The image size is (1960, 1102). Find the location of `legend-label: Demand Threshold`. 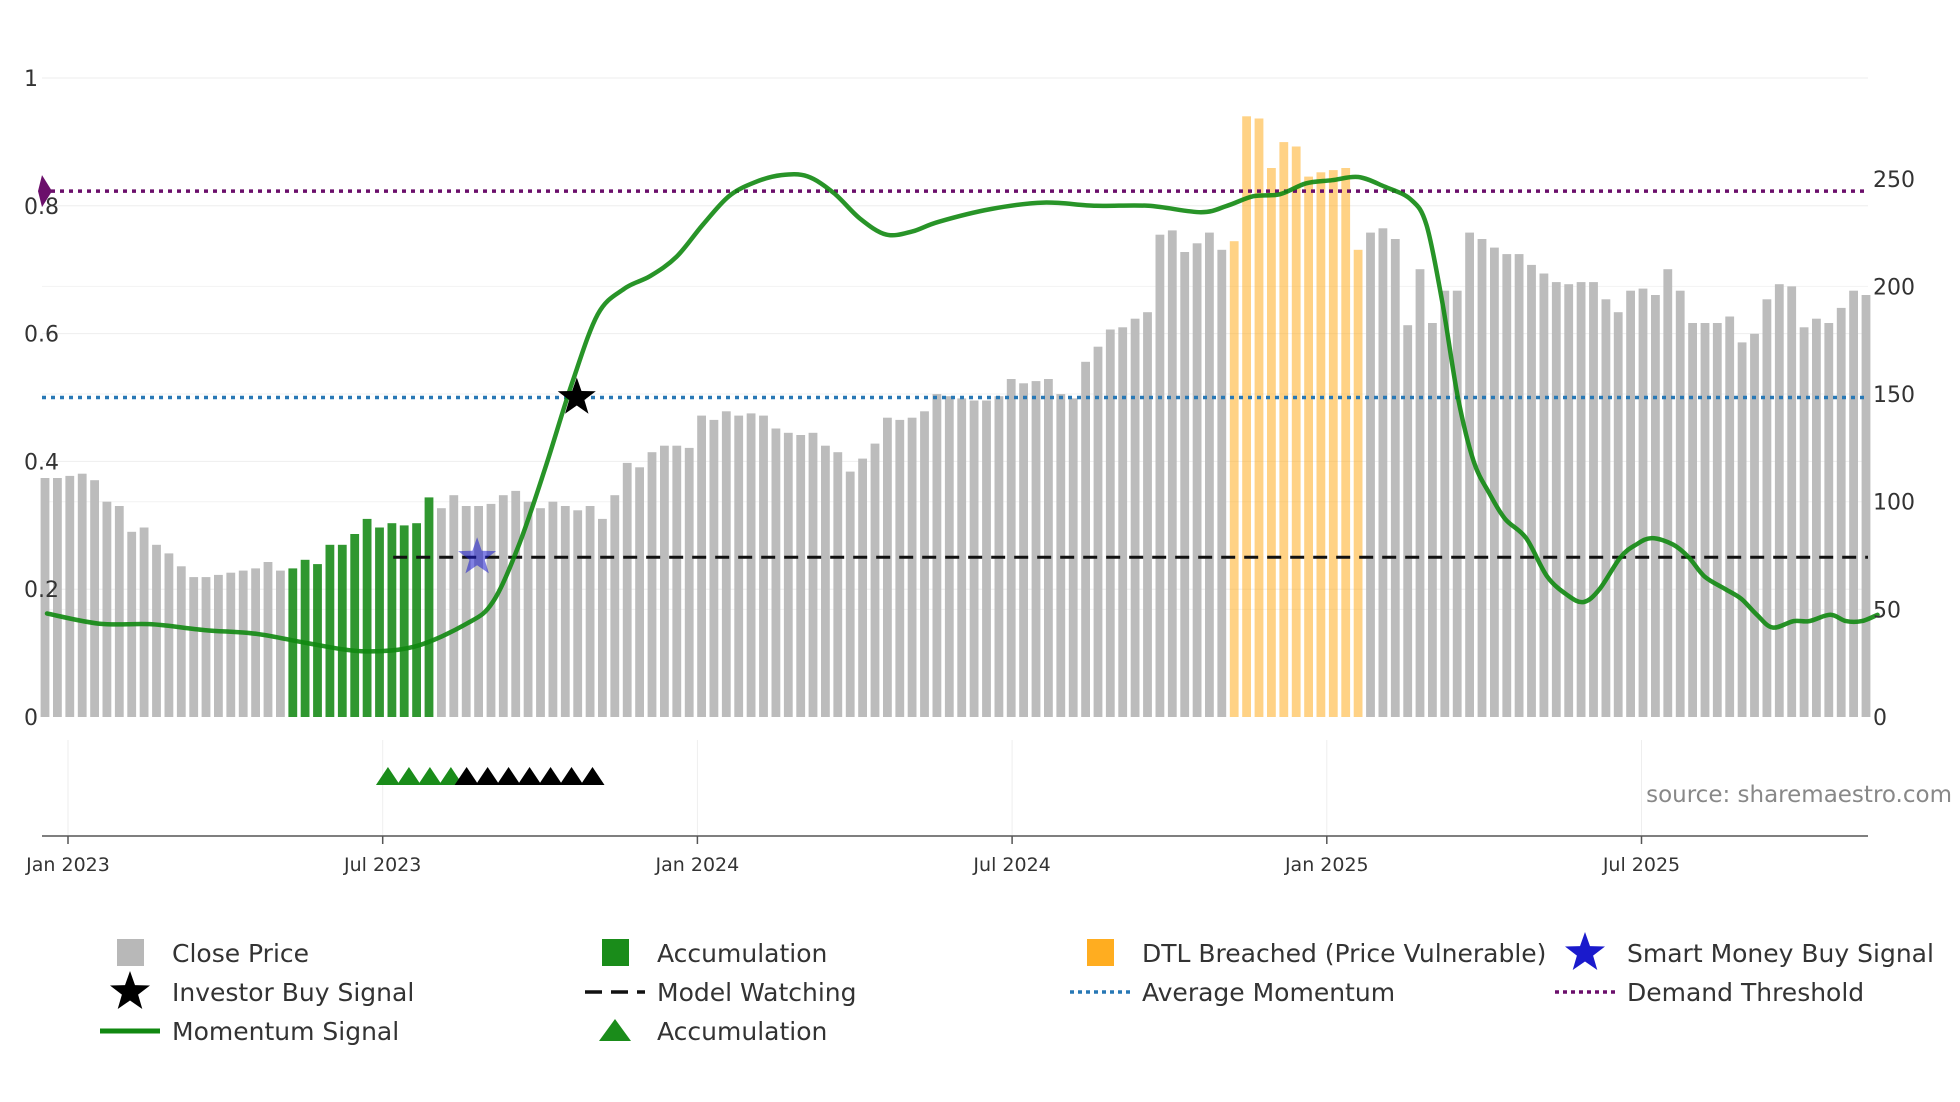

legend-label: Demand Threshold is located at coordinates (1745, 992).